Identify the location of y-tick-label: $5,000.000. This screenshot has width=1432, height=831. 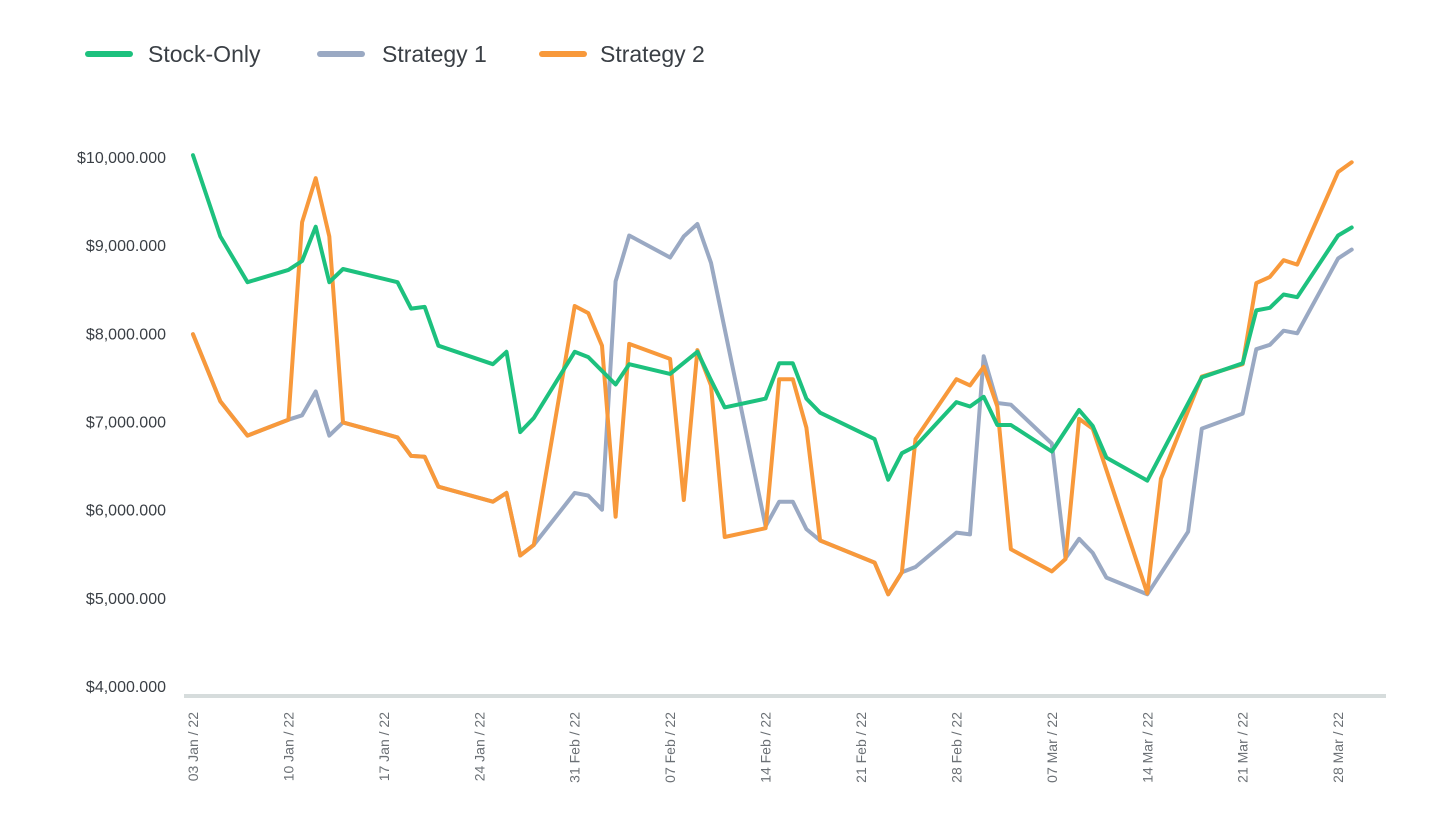
(126, 599).